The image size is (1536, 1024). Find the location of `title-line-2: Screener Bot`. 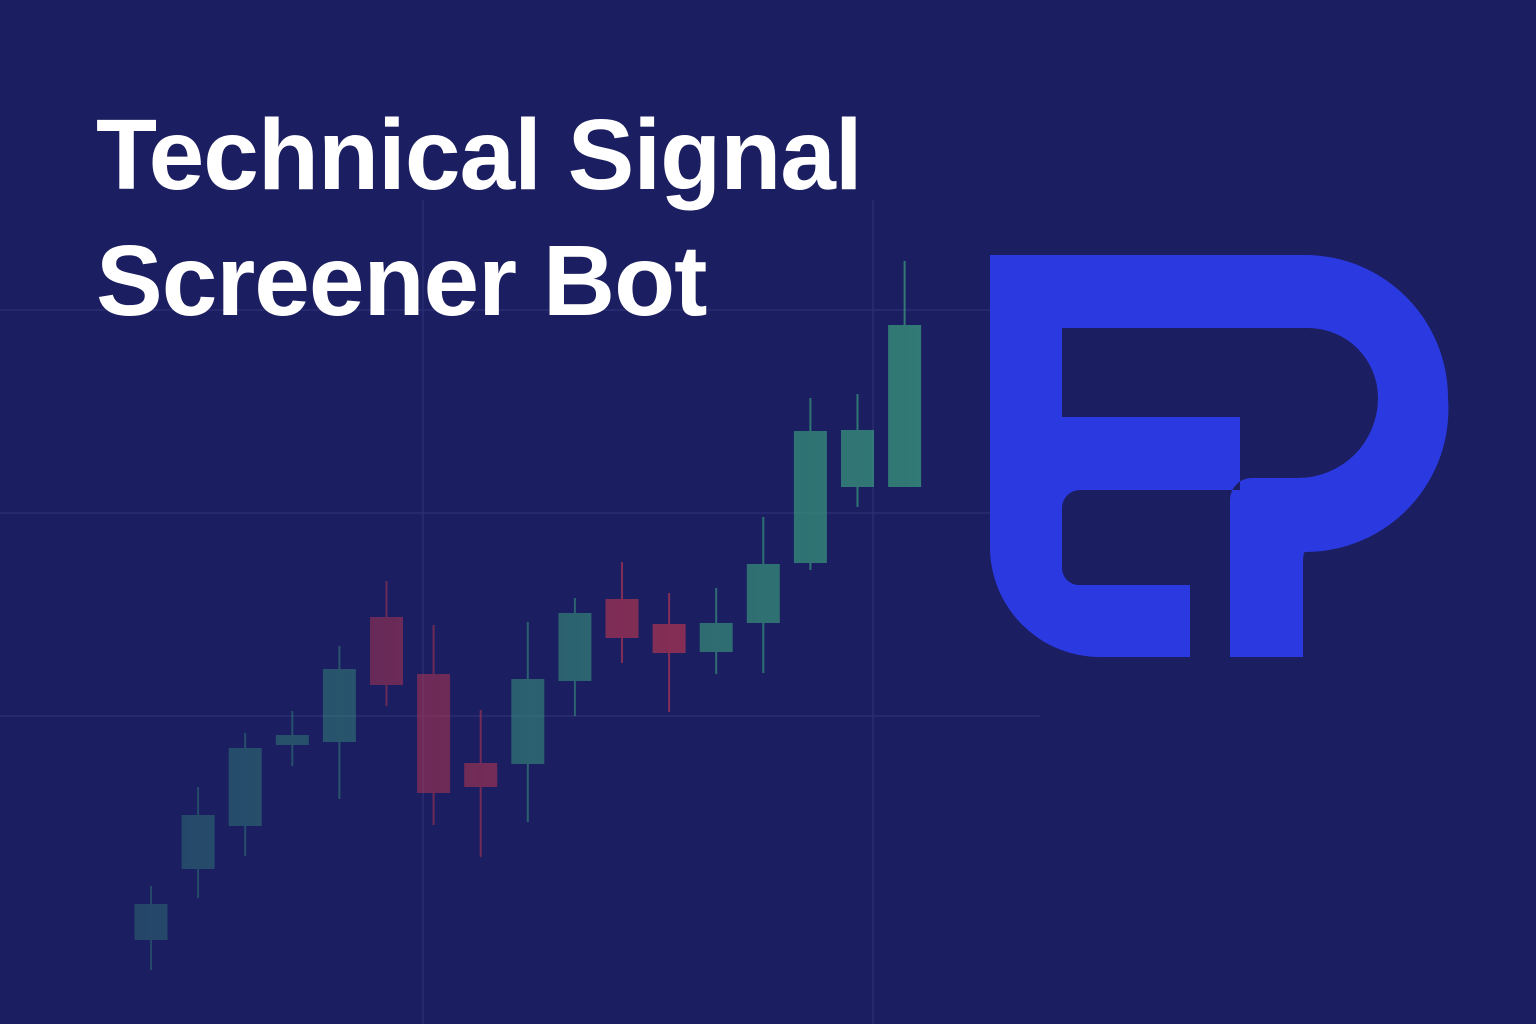

title-line-2: Screener Bot is located at coordinates (401, 281).